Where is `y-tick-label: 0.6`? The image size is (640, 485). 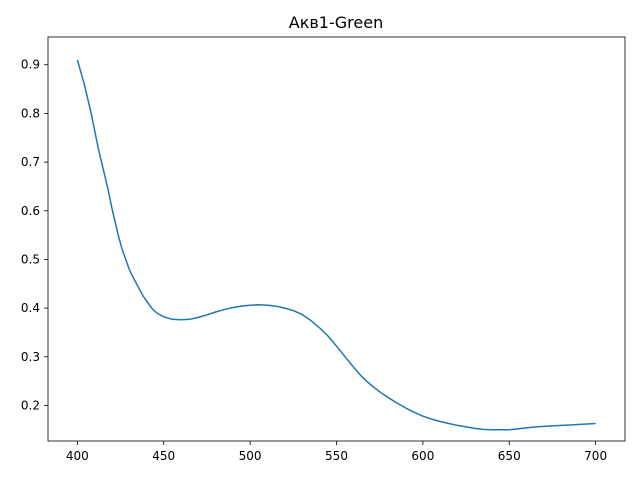 y-tick-label: 0.6 is located at coordinates (30, 211).